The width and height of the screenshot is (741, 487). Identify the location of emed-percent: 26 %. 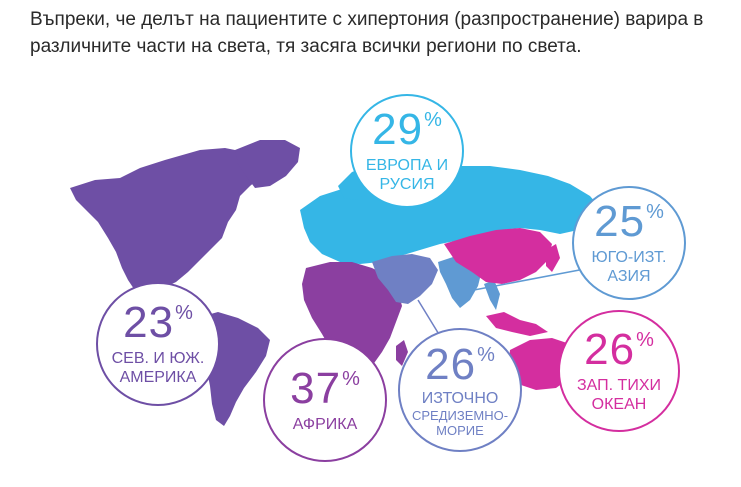
(460, 364).